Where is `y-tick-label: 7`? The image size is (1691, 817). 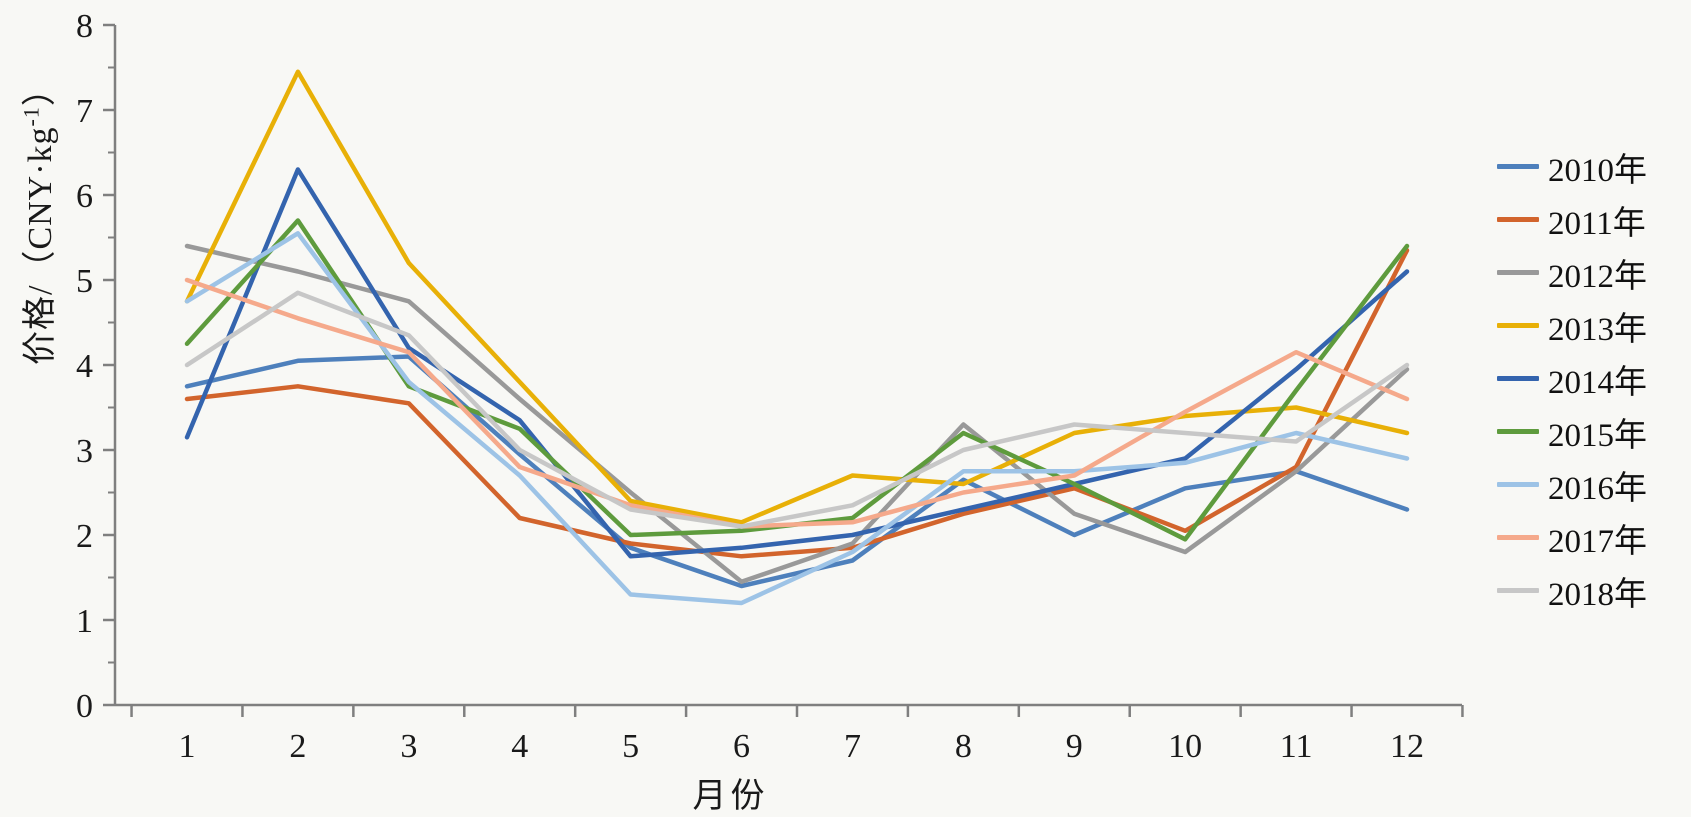
y-tick-label: 7 is located at coordinates (84, 111).